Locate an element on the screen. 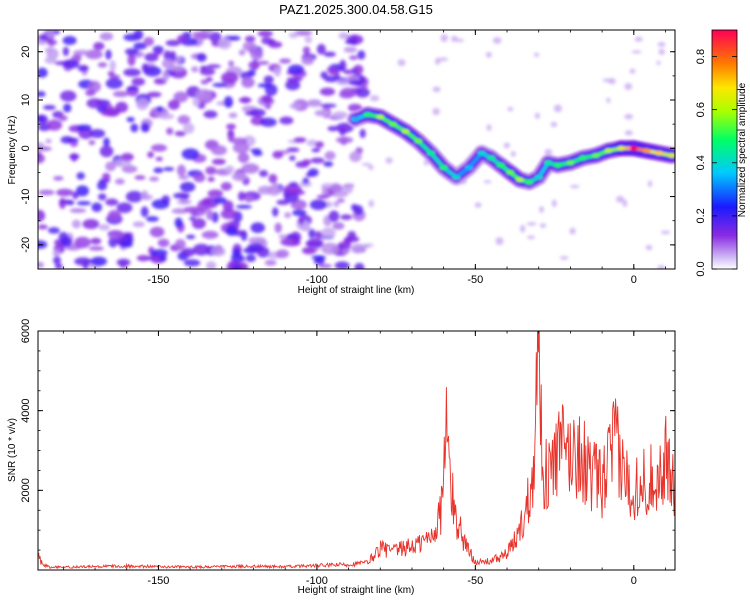 The width and height of the screenshot is (750, 600). snr-x-axis-label: Height of straight line (km) is located at coordinates (356, 590).